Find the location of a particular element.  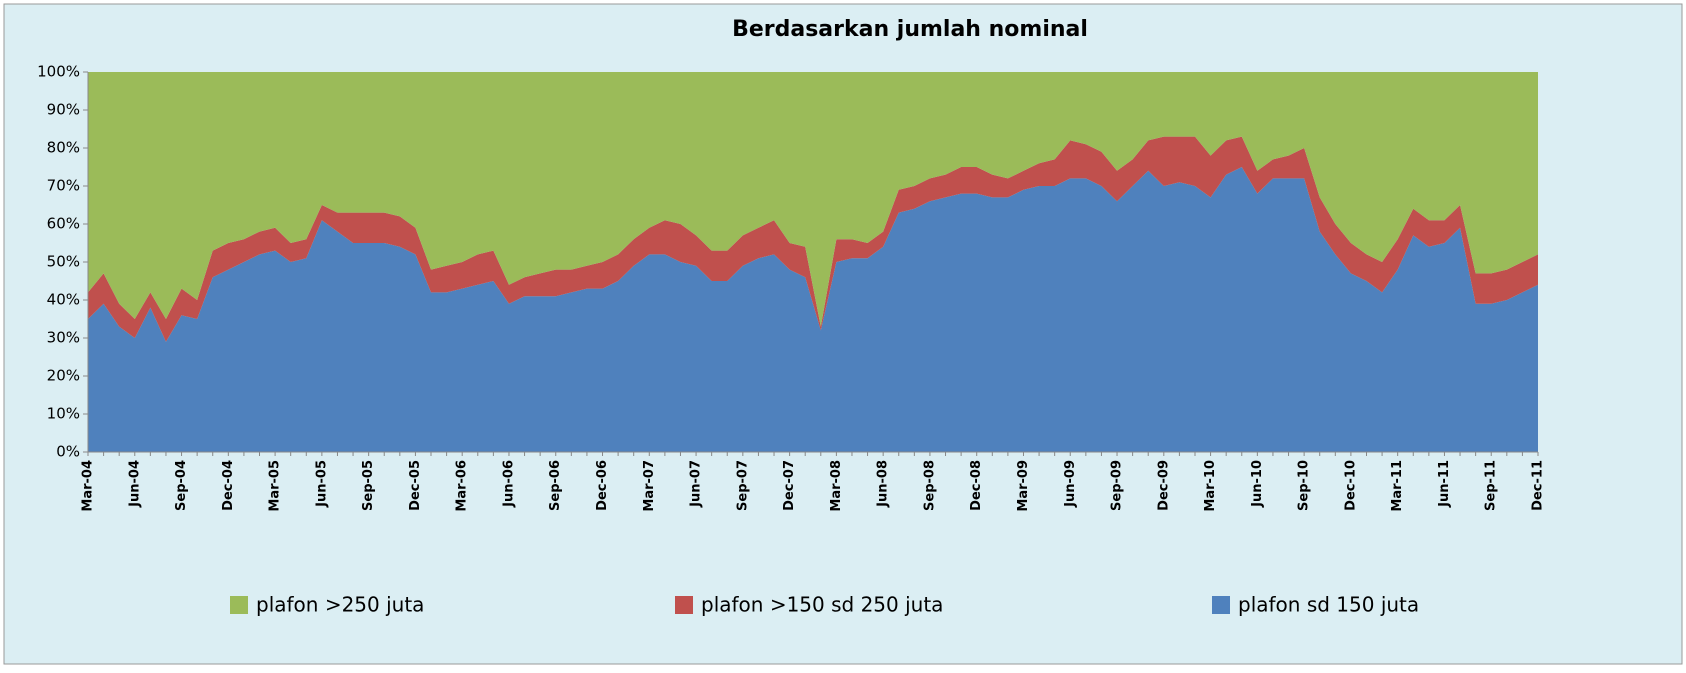

y-tick-label: 100% is located at coordinates (58, 72).